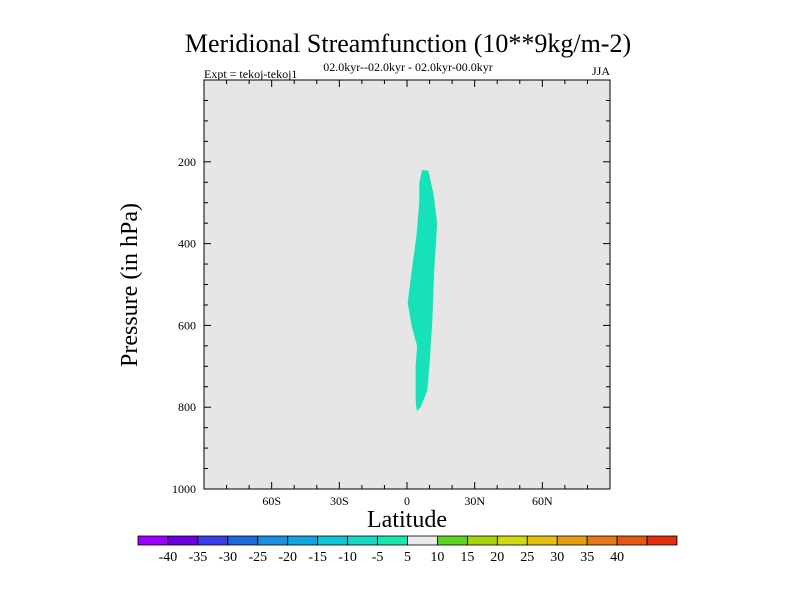 The width and height of the screenshot is (800, 600). I want to click on x-axis-label: Latitude, so click(407, 520).